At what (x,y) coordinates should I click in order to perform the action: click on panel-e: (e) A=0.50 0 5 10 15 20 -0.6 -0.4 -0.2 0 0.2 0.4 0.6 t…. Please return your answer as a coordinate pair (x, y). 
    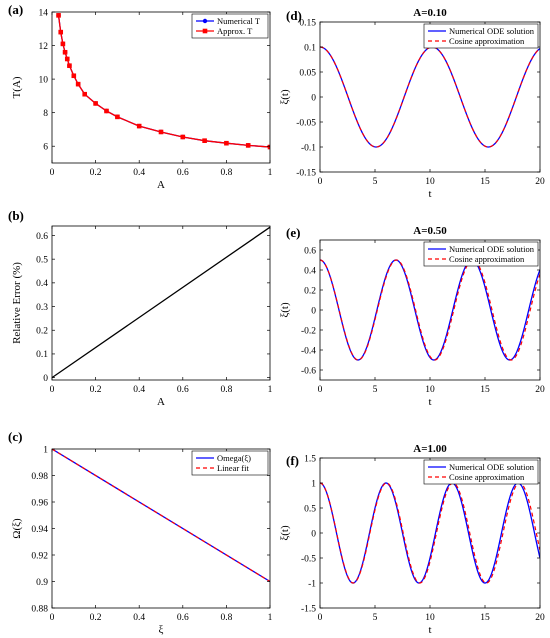
    Looking at the image, I should click on (412, 316).